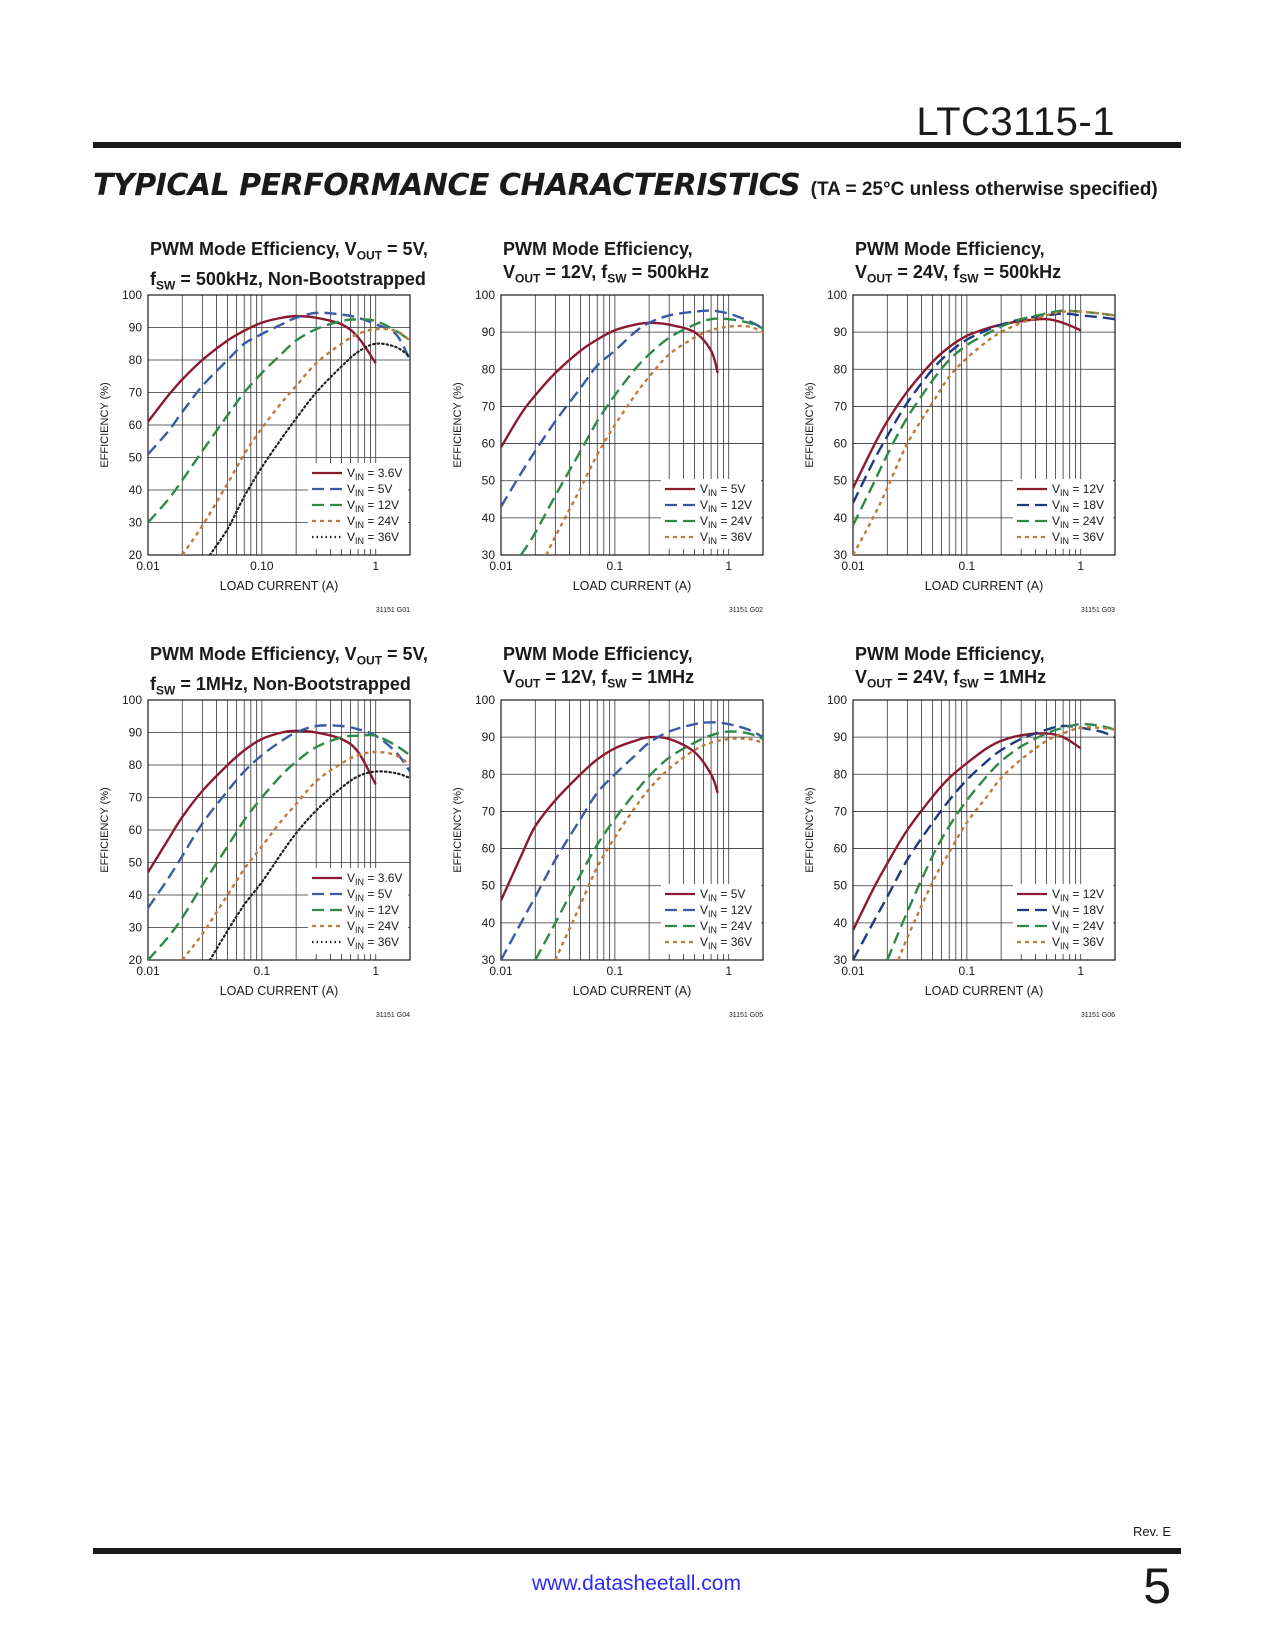 Image resolution: width=1275 pixels, height=1650 pixels. What do you see at coordinates (1151, 1531) in the screenshot?
I see `revision: Rev. E` at bounding box center [1151, 1531].